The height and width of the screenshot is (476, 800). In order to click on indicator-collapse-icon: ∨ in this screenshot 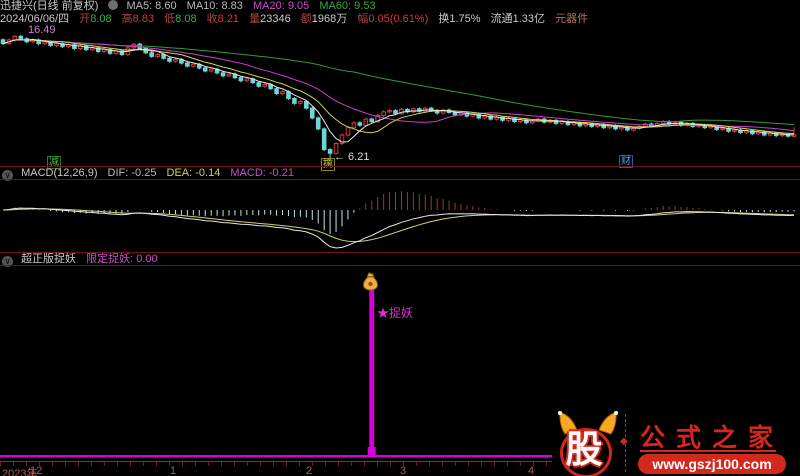, I will do `click(7, 261)`.